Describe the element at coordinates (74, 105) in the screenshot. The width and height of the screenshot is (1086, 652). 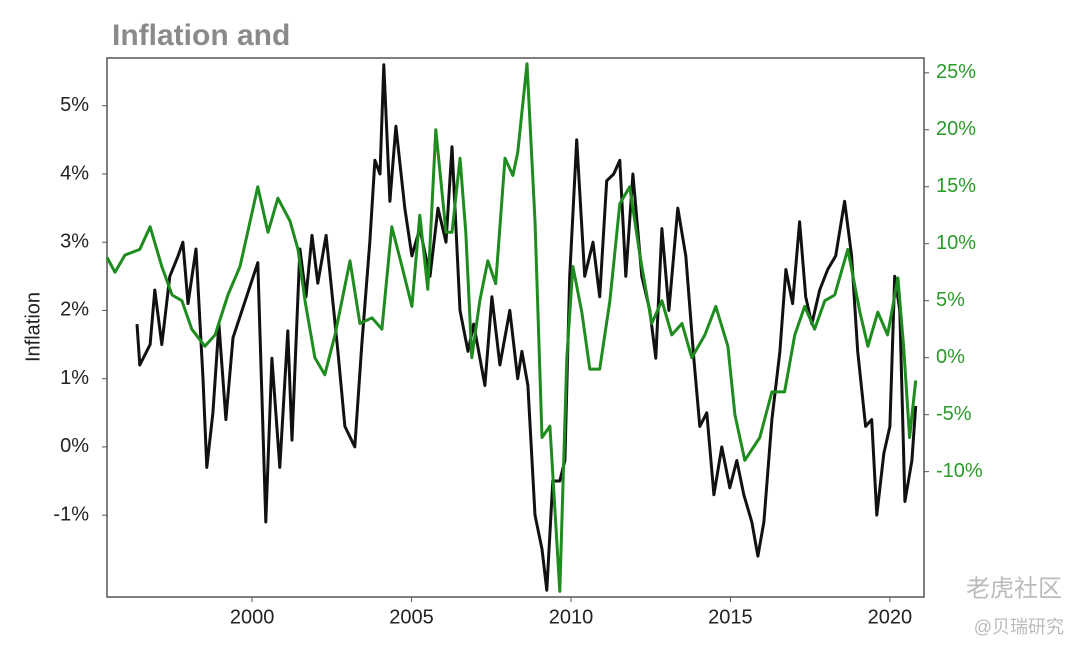
I see `y-tick-label: 5%` at that location.